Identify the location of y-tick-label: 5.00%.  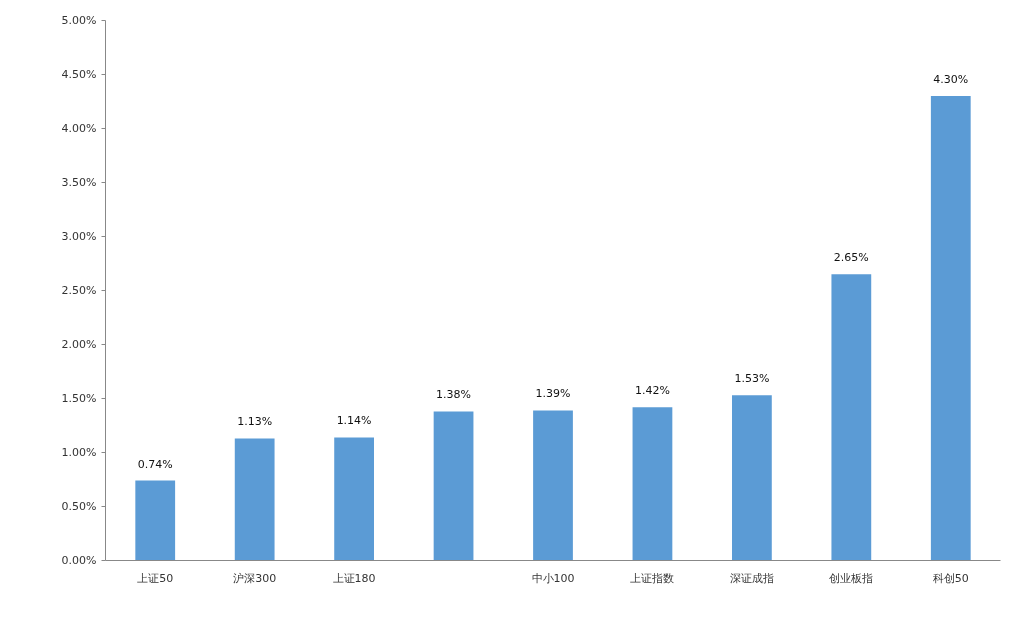
(79, 20).